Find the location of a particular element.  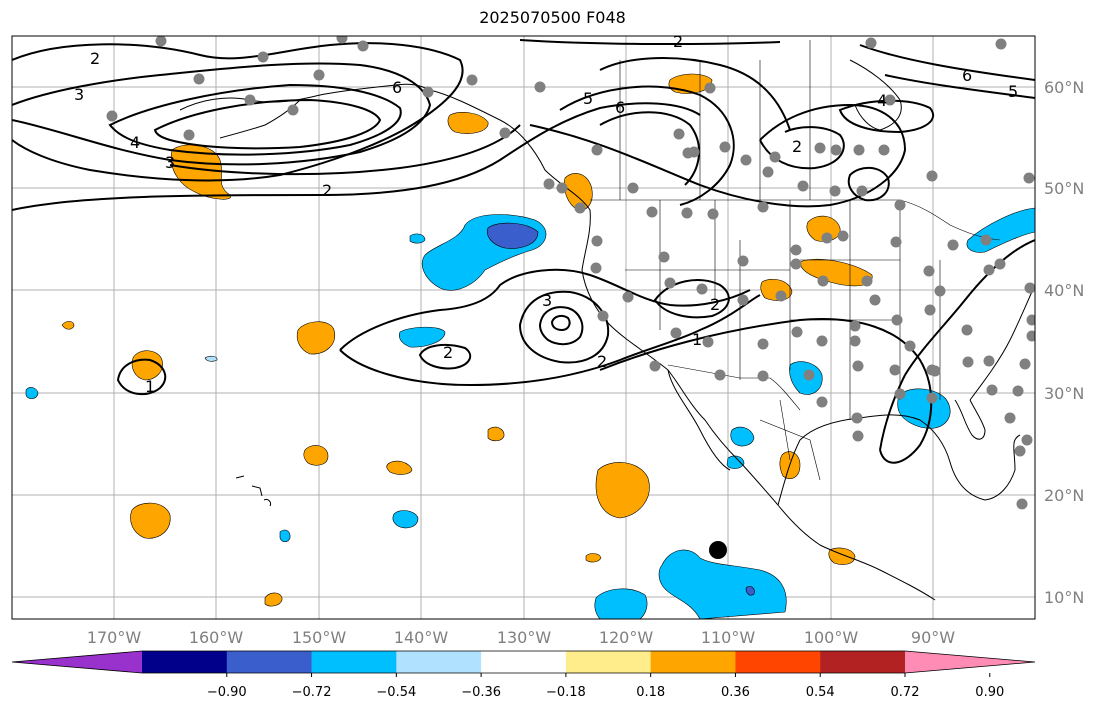

east-coast is located at coordinates (1002, 342).